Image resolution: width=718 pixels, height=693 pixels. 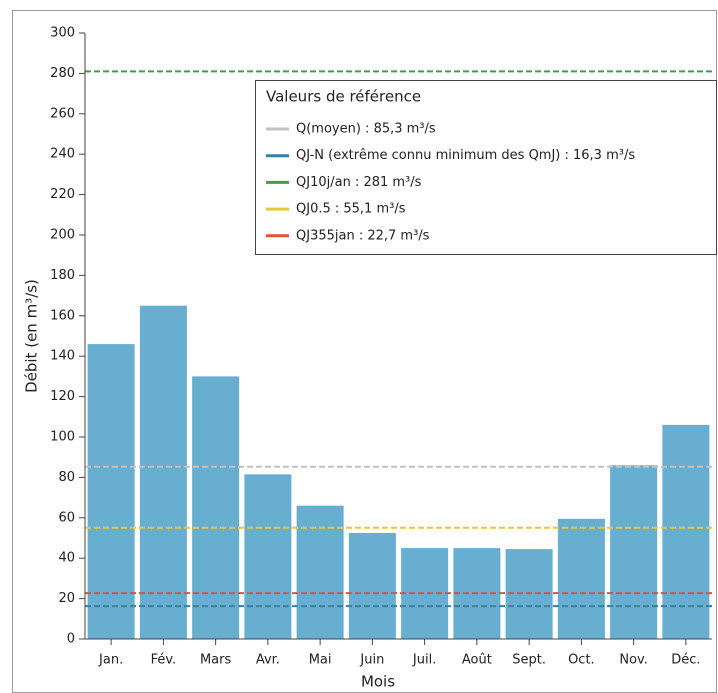 What do you see at coordinates (62, 73) in the screenshot?
I see `y-tick-label: 280` at bounding box center [62, 73].